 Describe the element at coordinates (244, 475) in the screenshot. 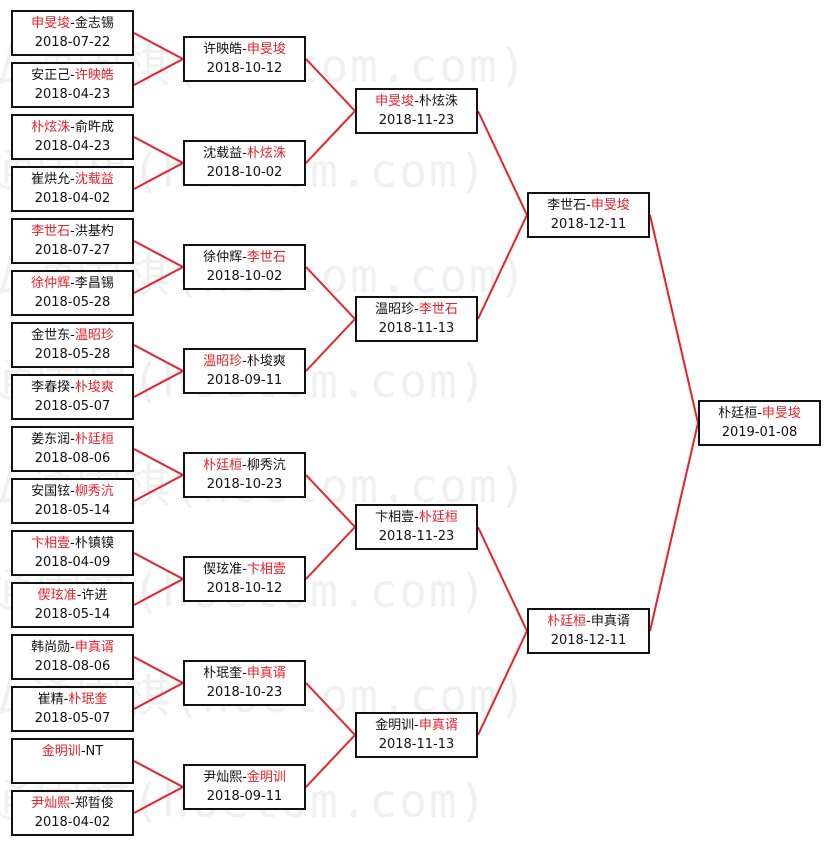

I see `match-box: 朴廷桓-柳秀沆 2018-10-23` at that location.